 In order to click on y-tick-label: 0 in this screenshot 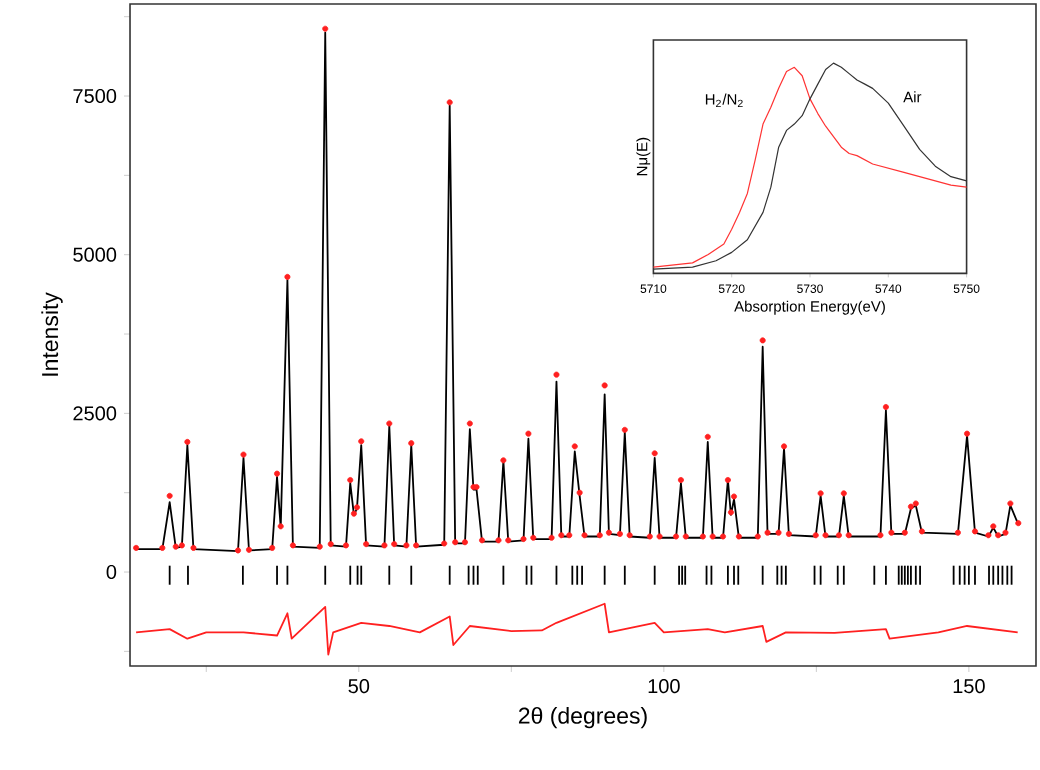, I will do `click(111, 572)`.